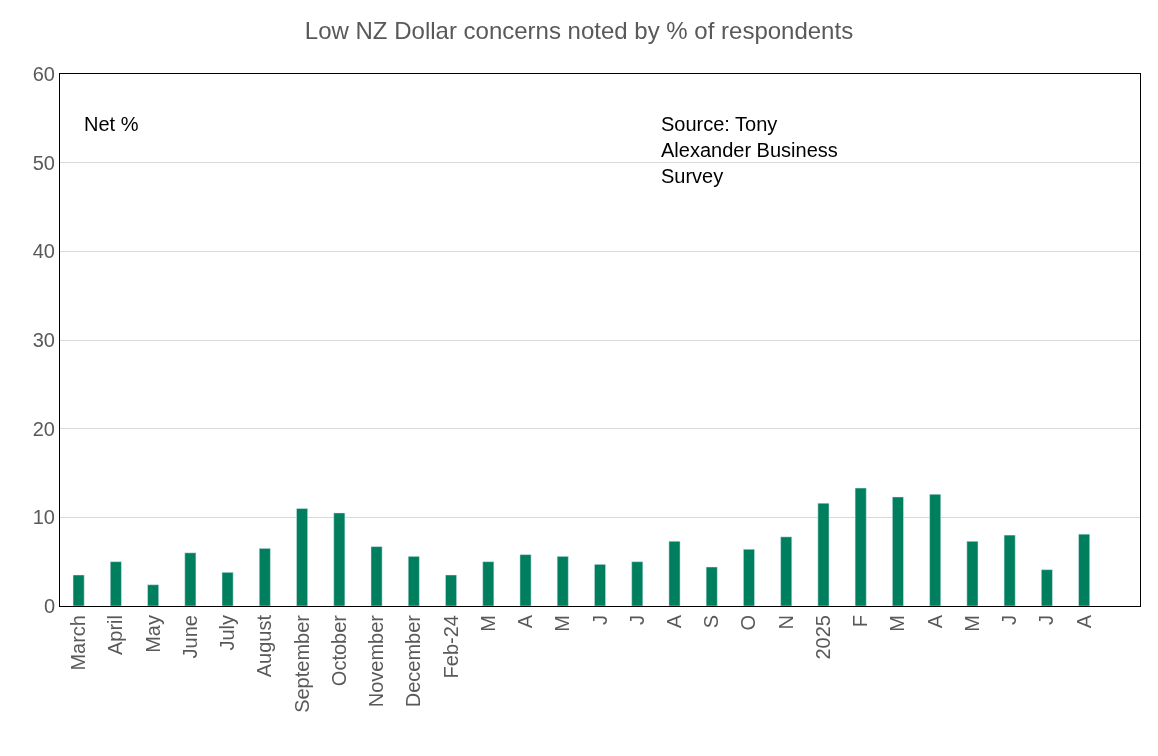  Describe the element at coordinates (579, 31) in the screenshot. I see `chart-title: Low NZ Dollar concerns noted by % of respondents` at that location.